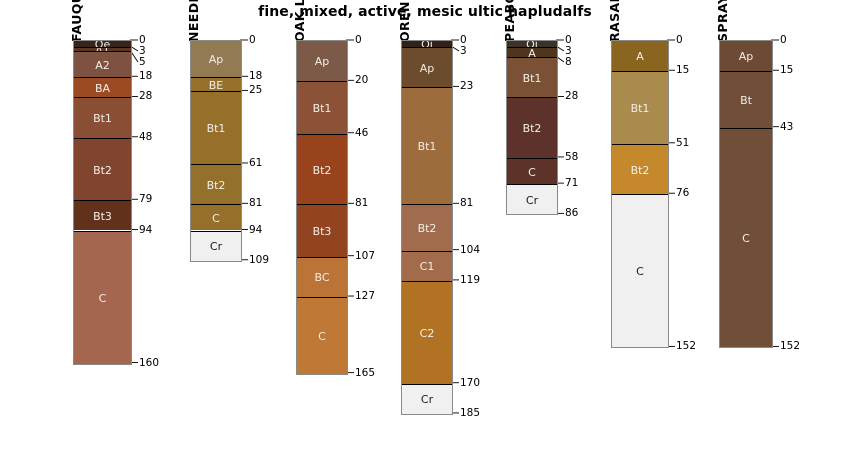 This screenshot has width=850, height=450. Describe the element at coordinates (322, 277) in the screenshot. I see `horizon: BC` at that location.